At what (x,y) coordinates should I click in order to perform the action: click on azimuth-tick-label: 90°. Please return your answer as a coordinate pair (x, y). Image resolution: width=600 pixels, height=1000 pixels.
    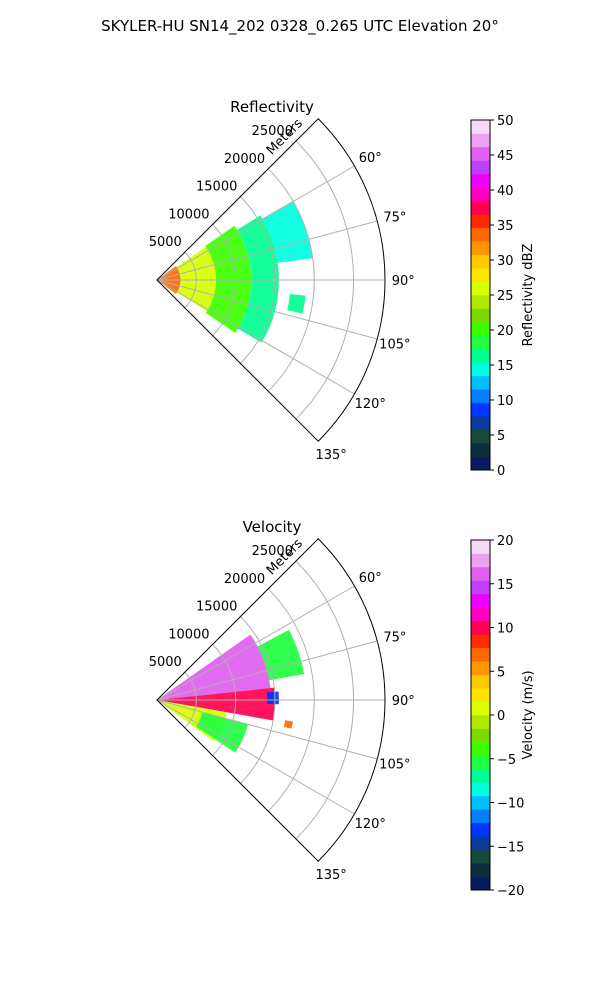
    Looking at the image, I should click on (403, 701).